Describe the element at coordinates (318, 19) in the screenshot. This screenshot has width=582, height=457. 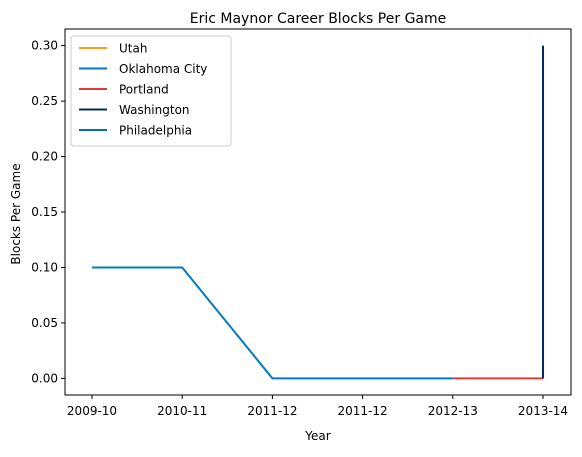
I see `chart-title: Eric Maynor Career Blocks Per Game` at that location.